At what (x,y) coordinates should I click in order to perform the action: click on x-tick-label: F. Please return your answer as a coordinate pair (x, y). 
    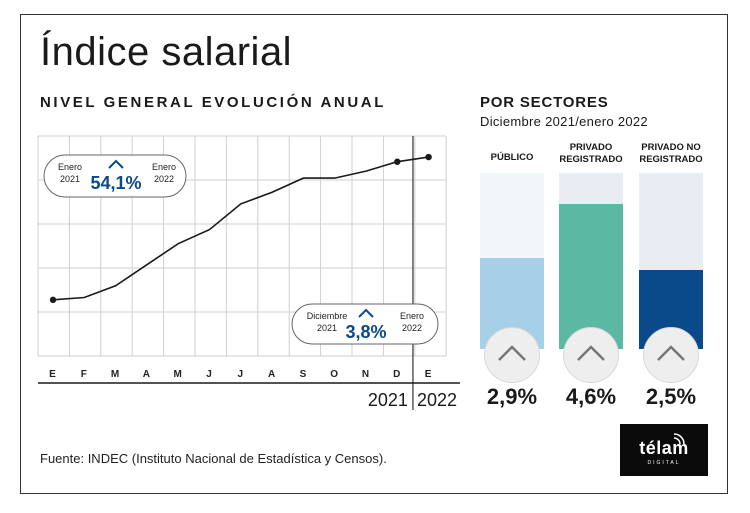
    Looking at the image, I should click on (84, 374).